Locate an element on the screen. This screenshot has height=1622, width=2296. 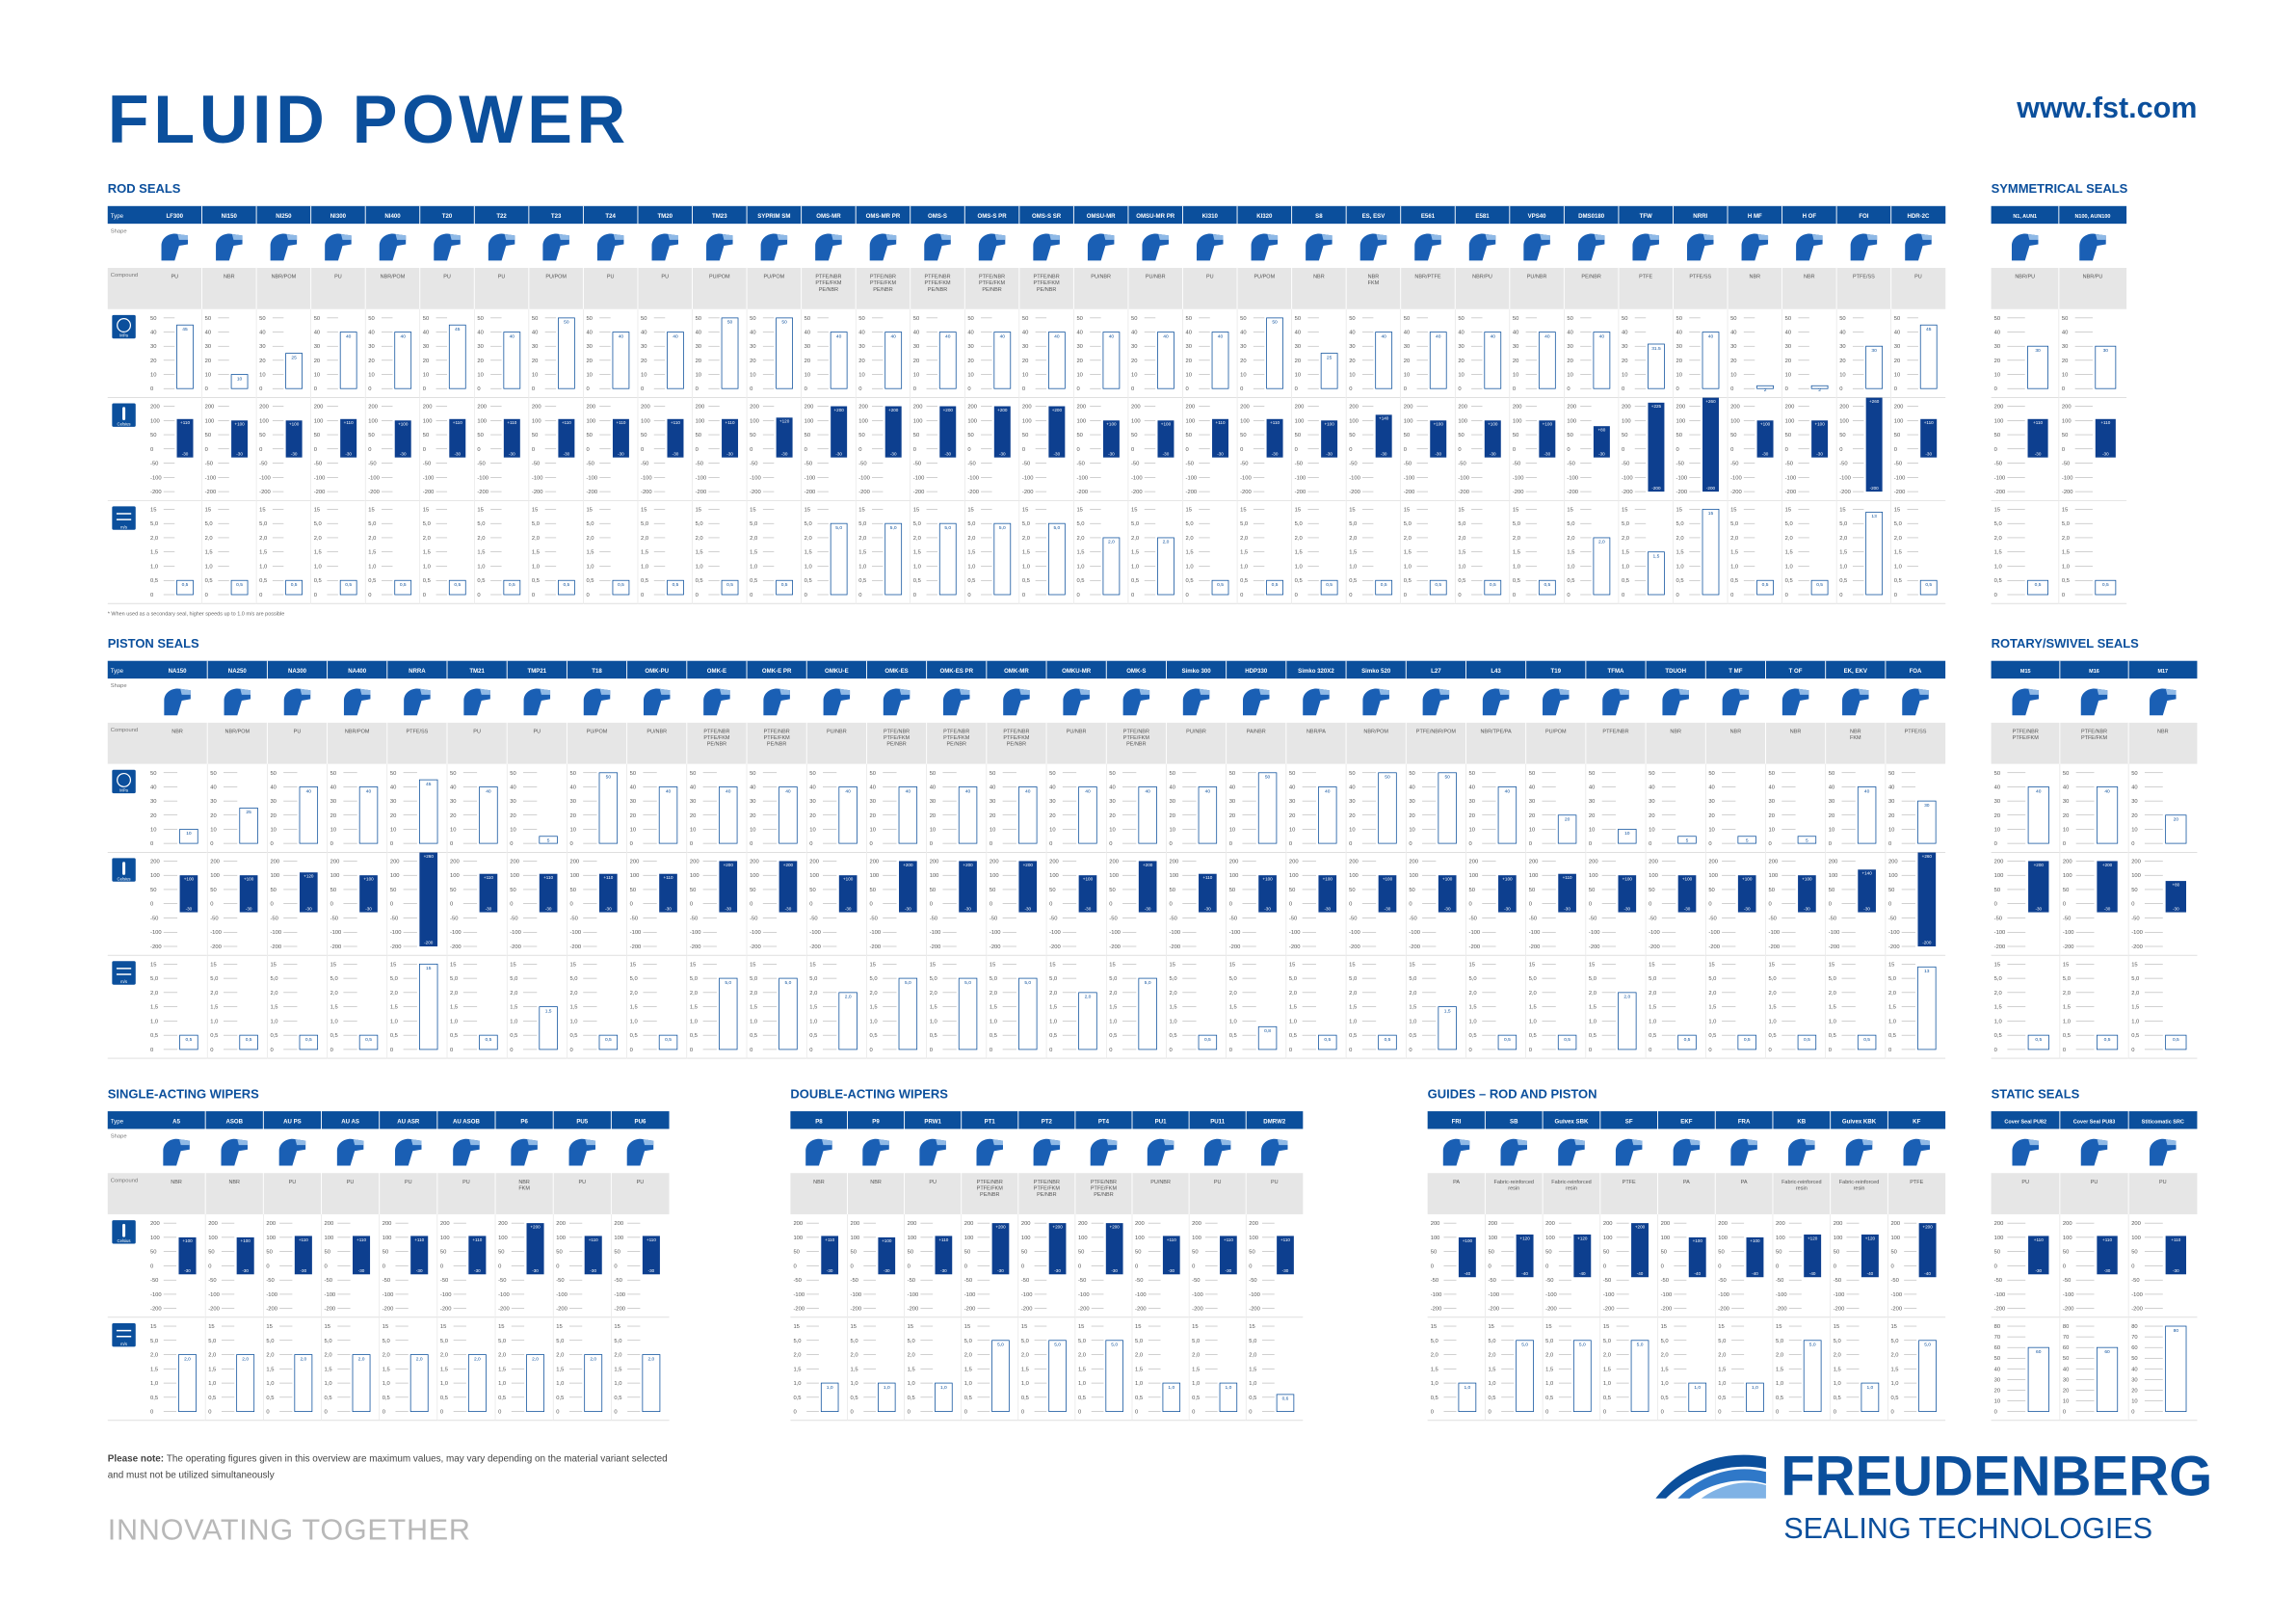
value-label: 5,0 is located at coordinates (893, 528).